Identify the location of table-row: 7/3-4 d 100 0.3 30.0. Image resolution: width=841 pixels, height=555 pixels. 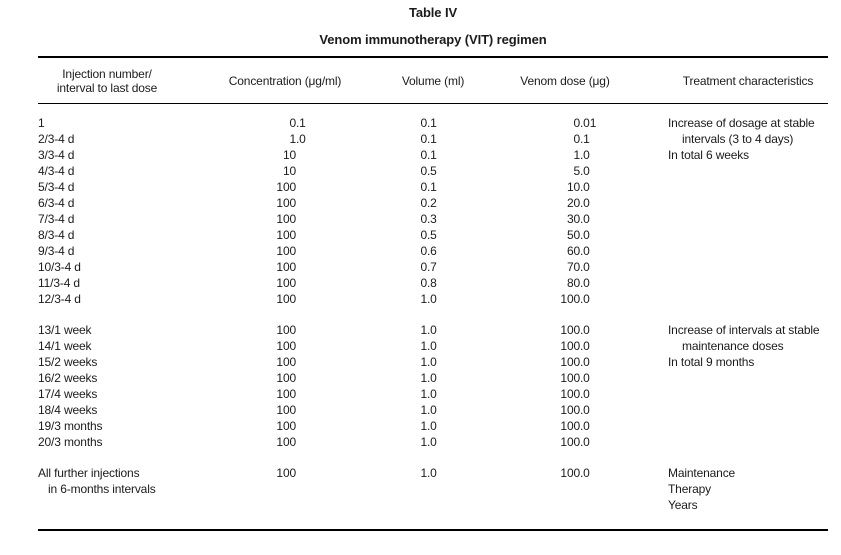
(433, 219).